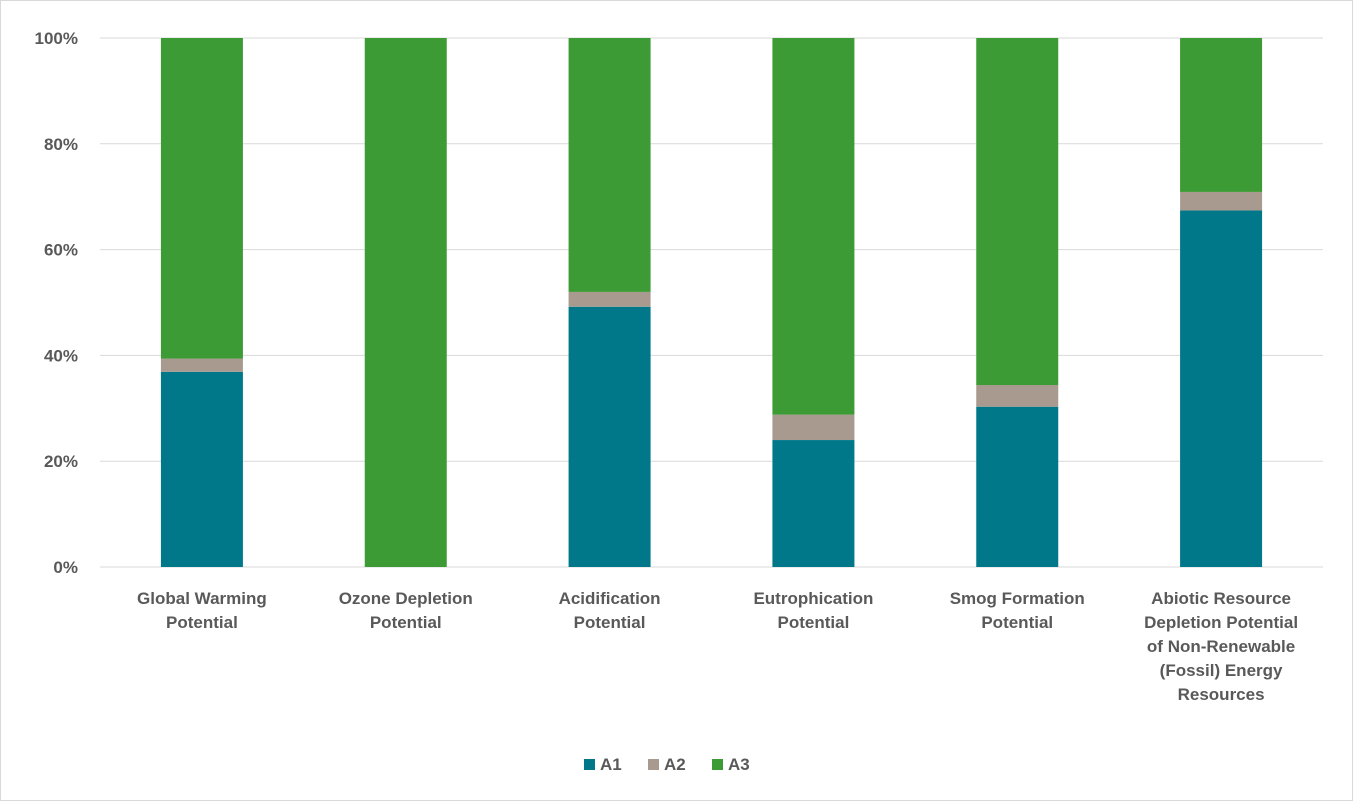 Image resolution: width=1353 pixels, height=801 pixels. I want to click on legend-label-a2: A2, so click(675, 764).